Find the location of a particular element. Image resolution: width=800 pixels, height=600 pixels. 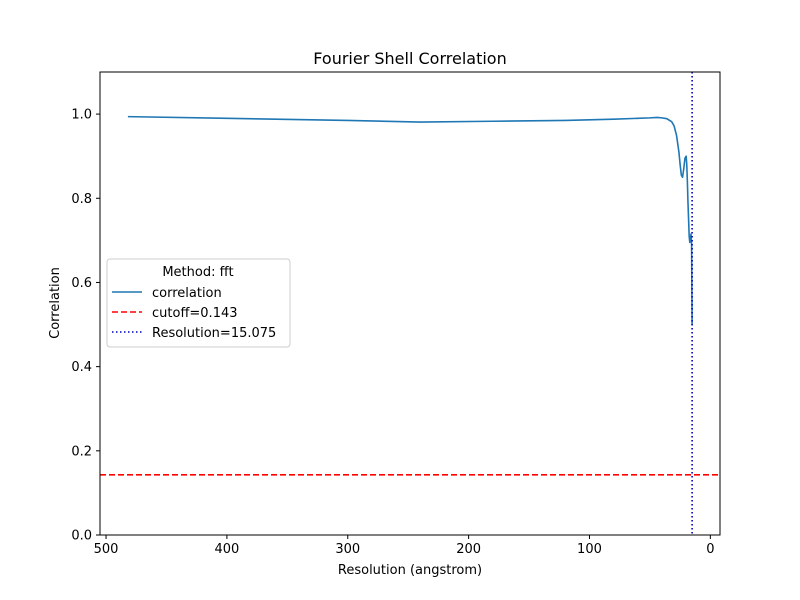

legend-box is located at coordinates (198, 303).